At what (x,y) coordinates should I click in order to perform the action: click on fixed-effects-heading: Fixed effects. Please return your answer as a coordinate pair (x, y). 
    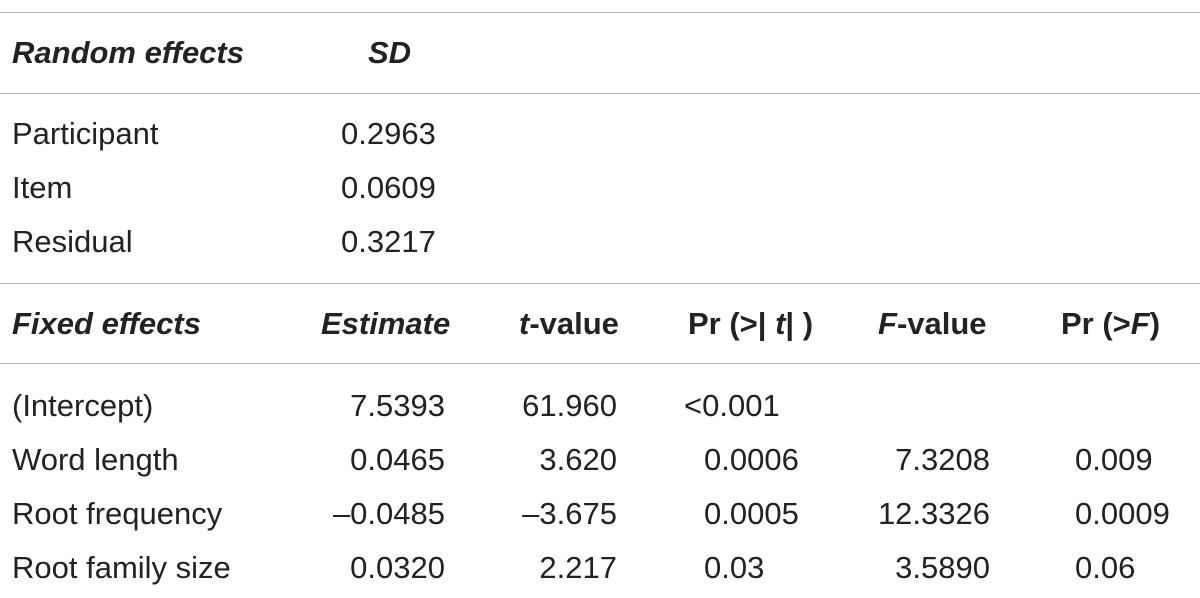
    Looking at the image, I should click on (106, 323).